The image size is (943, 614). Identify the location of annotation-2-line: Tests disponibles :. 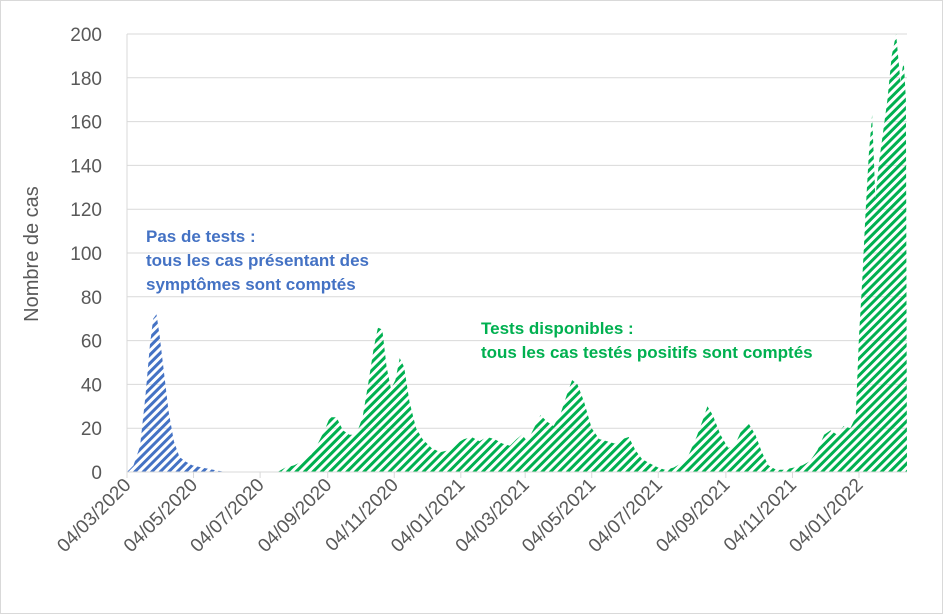
(557, 328).